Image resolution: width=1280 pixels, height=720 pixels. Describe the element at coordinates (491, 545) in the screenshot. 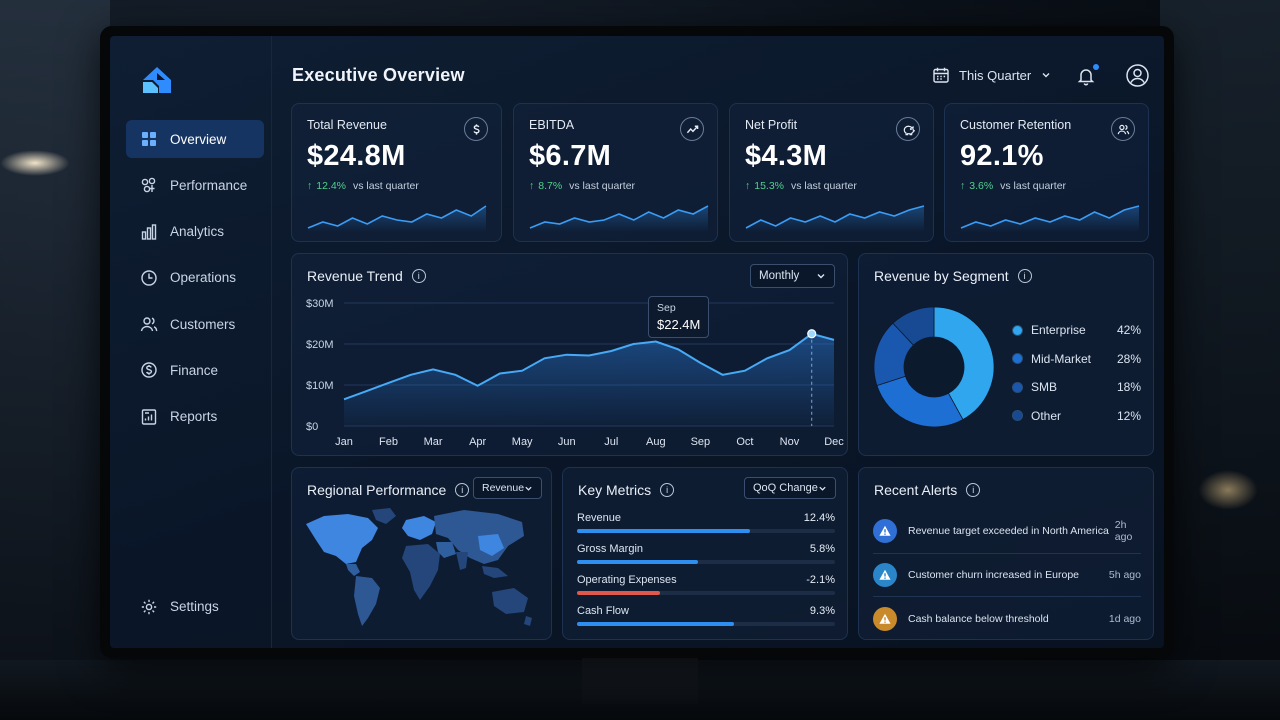

I see `map-region-east-asia` at that location.